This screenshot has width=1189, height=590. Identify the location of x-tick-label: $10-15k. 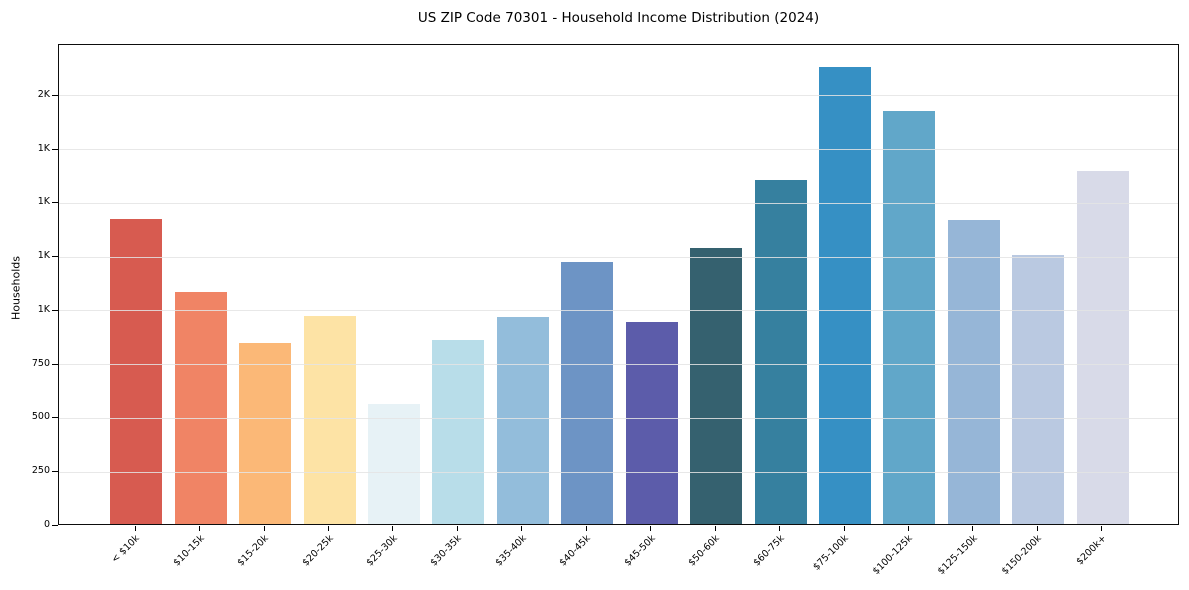
(188, 551).